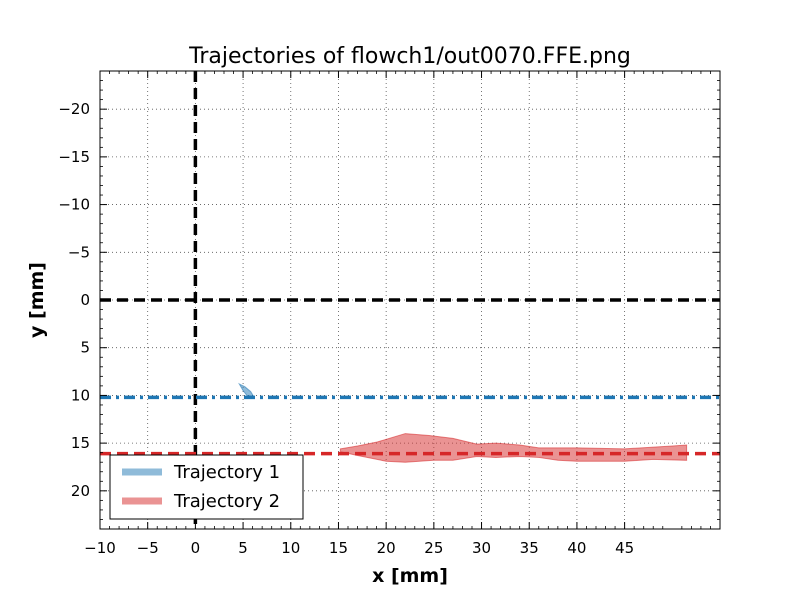 This screenshot has height=600, width=800. What do you see at coordinates (481, 548) in the screenshot?
I see `x-tick-label: 30` at bounding box center [481, 548].